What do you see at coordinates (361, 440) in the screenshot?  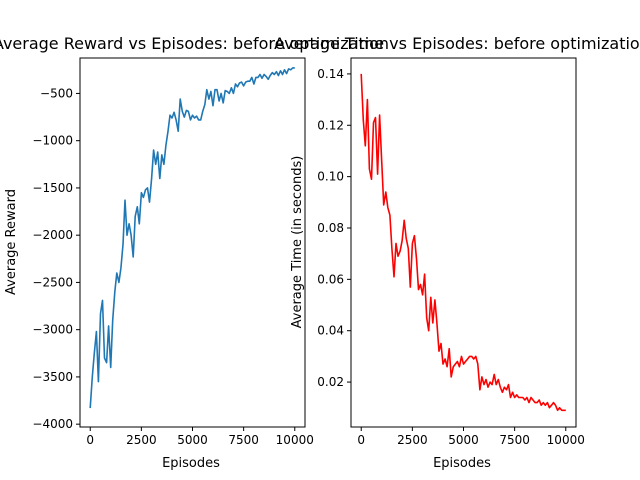 I see `time-chart-xtick-label: 0` at bounding box center [361, 440].